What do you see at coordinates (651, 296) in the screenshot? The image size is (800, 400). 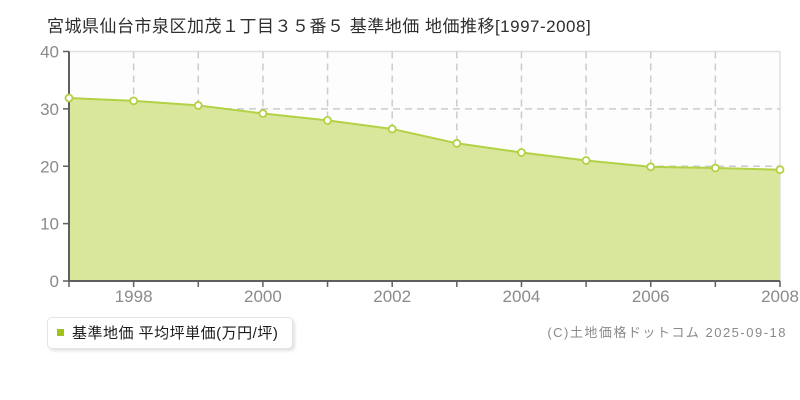 I see `x-tick-label-2006: 2006` at bounding box center [651, 296].